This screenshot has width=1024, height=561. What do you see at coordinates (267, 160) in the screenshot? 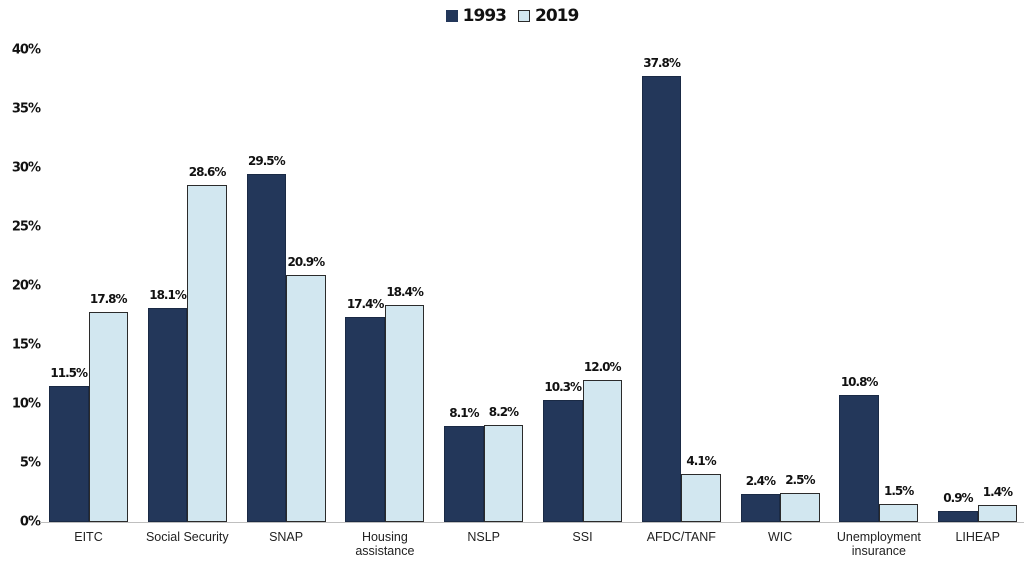
I see `value-label: 29.5%` at bounding box center [267, 160].